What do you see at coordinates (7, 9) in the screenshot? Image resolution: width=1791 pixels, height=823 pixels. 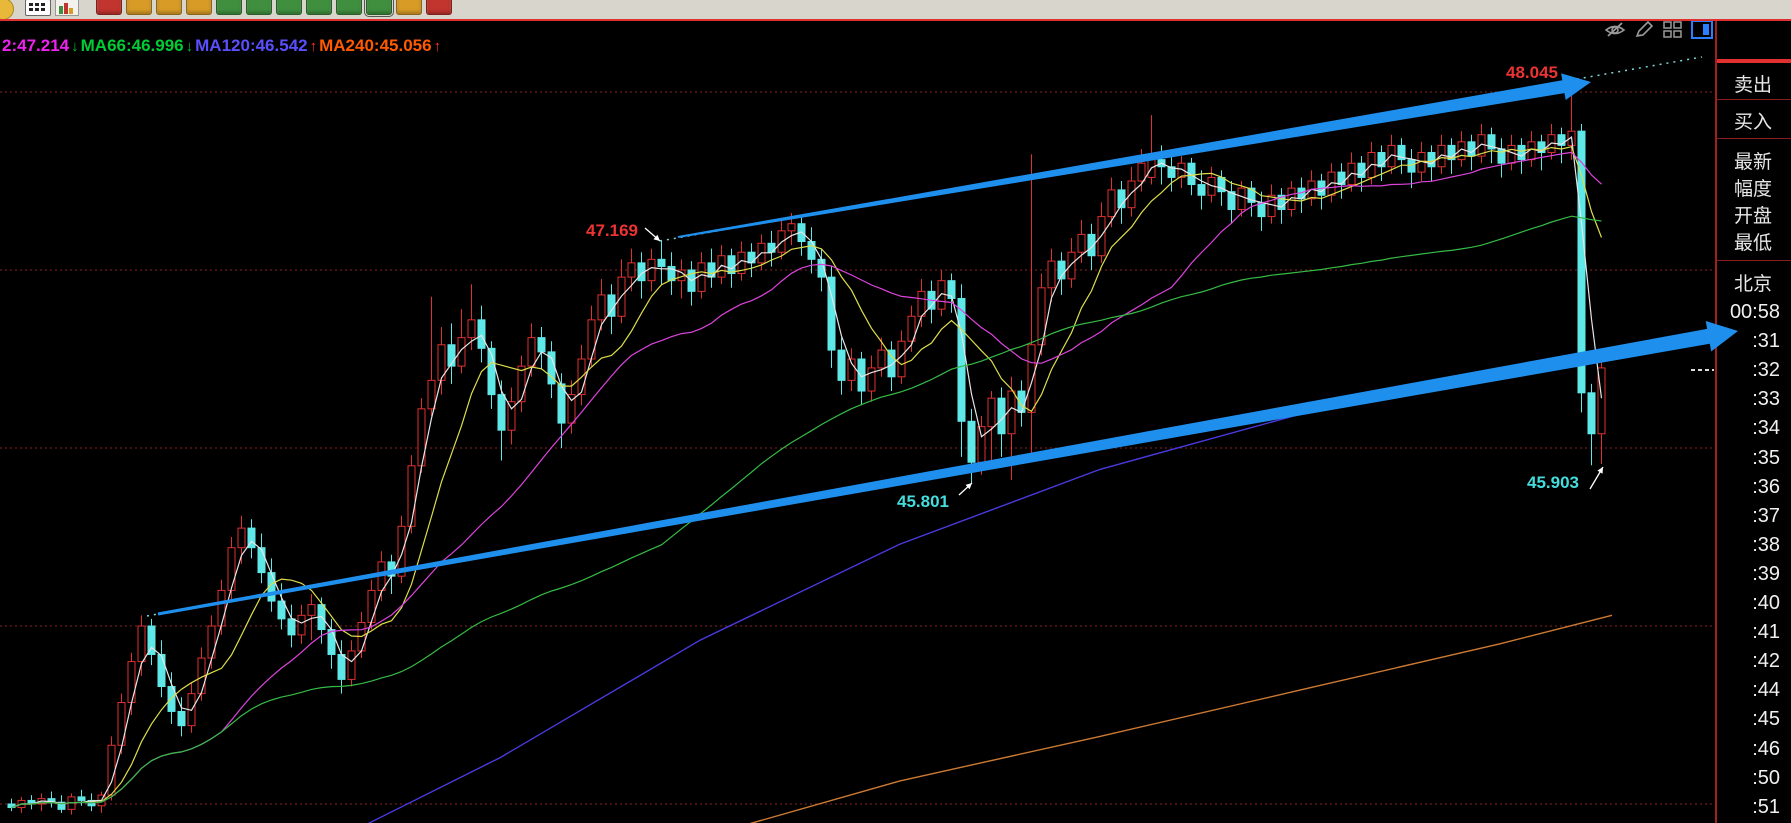 I see `app-logo-circle-icon` at bounding box center [7, 9].